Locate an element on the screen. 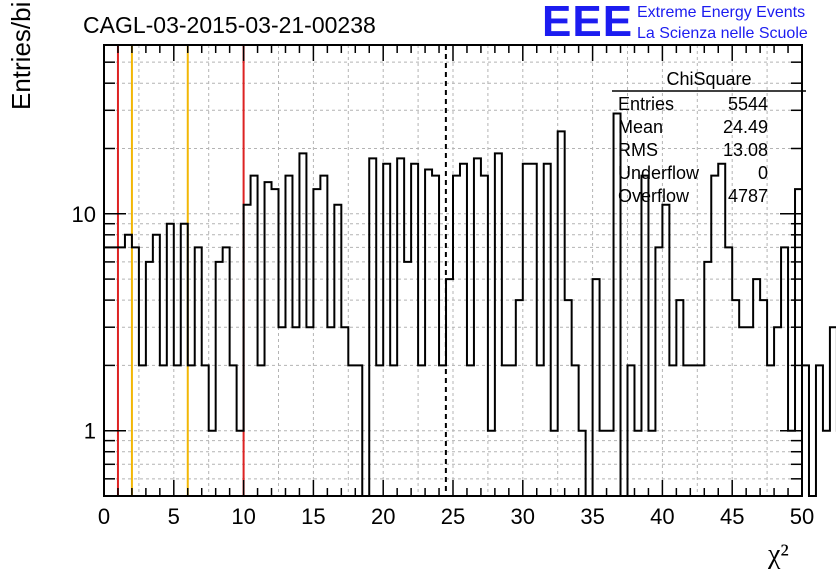 Image resolution: width=836 pixels, height=577 pixels. x-tick-label: 50 is located at coordinates (802, 516).